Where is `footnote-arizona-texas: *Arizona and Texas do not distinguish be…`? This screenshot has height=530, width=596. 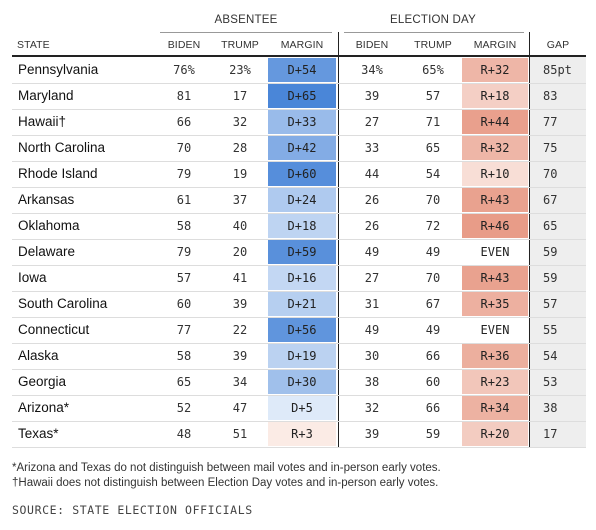 footnote-arizona-texas: *Arizona and Texas do not distinguish be… is located at coordinates (226, 468).